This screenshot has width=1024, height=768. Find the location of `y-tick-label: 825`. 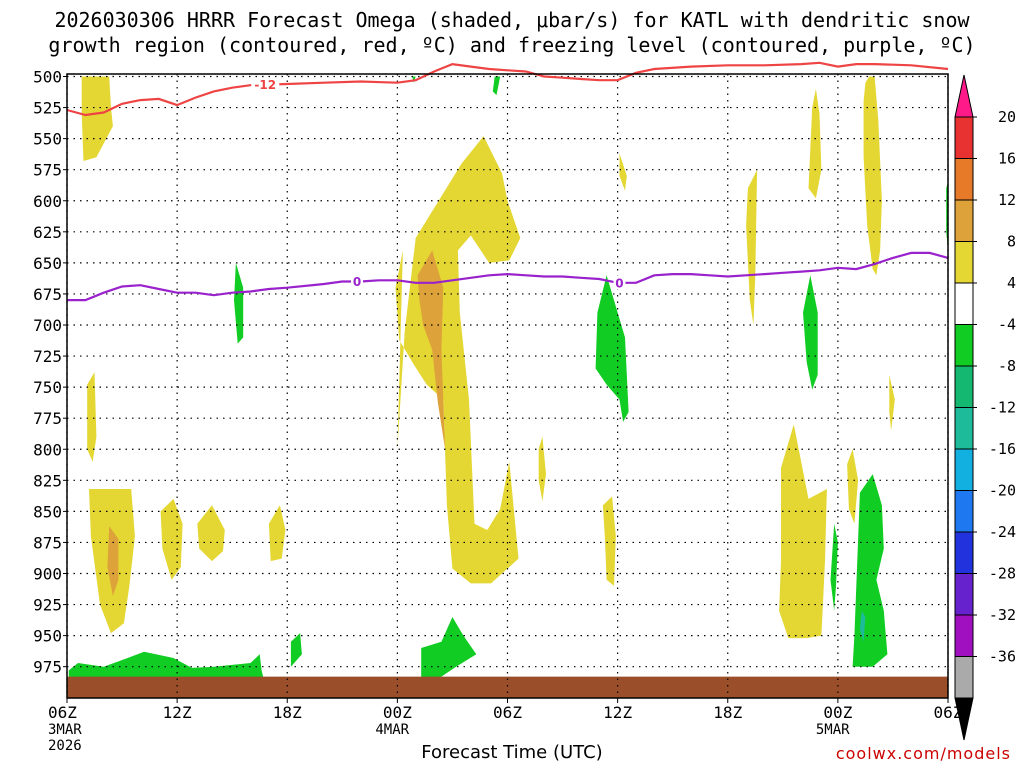

y-tick-label: 825 is located at coordinates (47, 480).